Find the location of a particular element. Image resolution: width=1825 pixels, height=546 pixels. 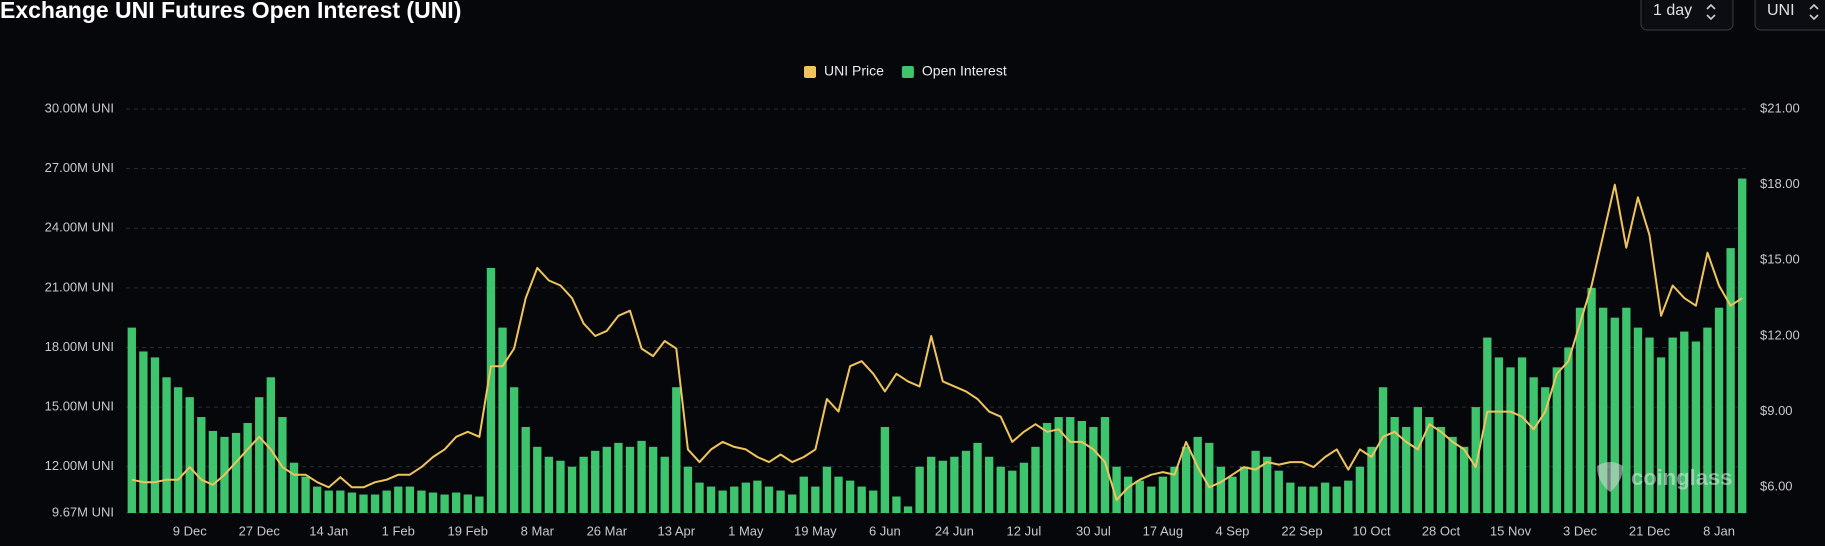

coin-select: UNI is located at coordinates (1789, 15).